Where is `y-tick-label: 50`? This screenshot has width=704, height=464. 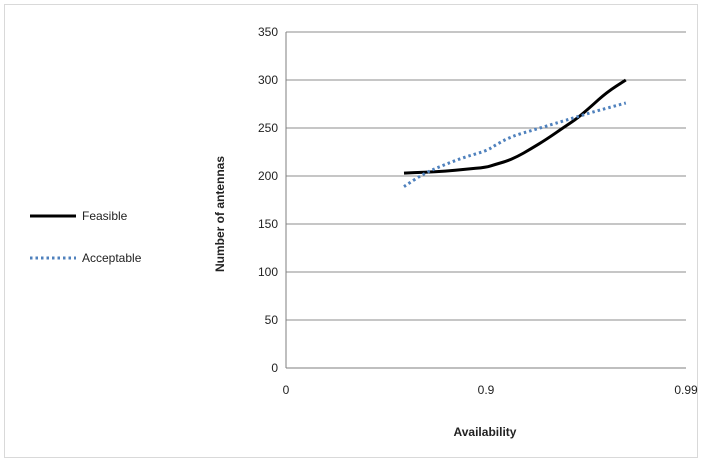 y-tick-label: 50 is located at coordinates (272, 320).